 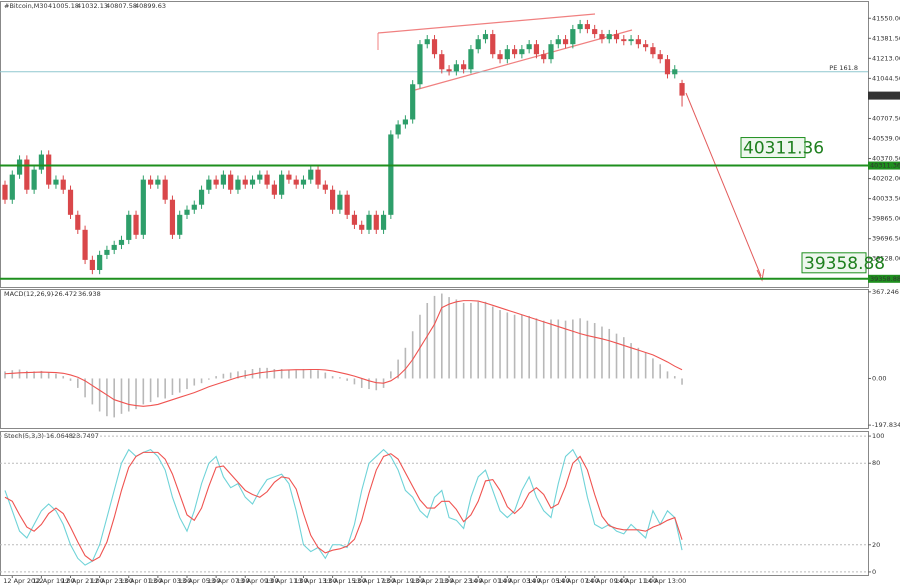 What do you see at coordinates (723, 184) in the screenshot?
I see `forecast-arrow` at bounding box center [723, 184].